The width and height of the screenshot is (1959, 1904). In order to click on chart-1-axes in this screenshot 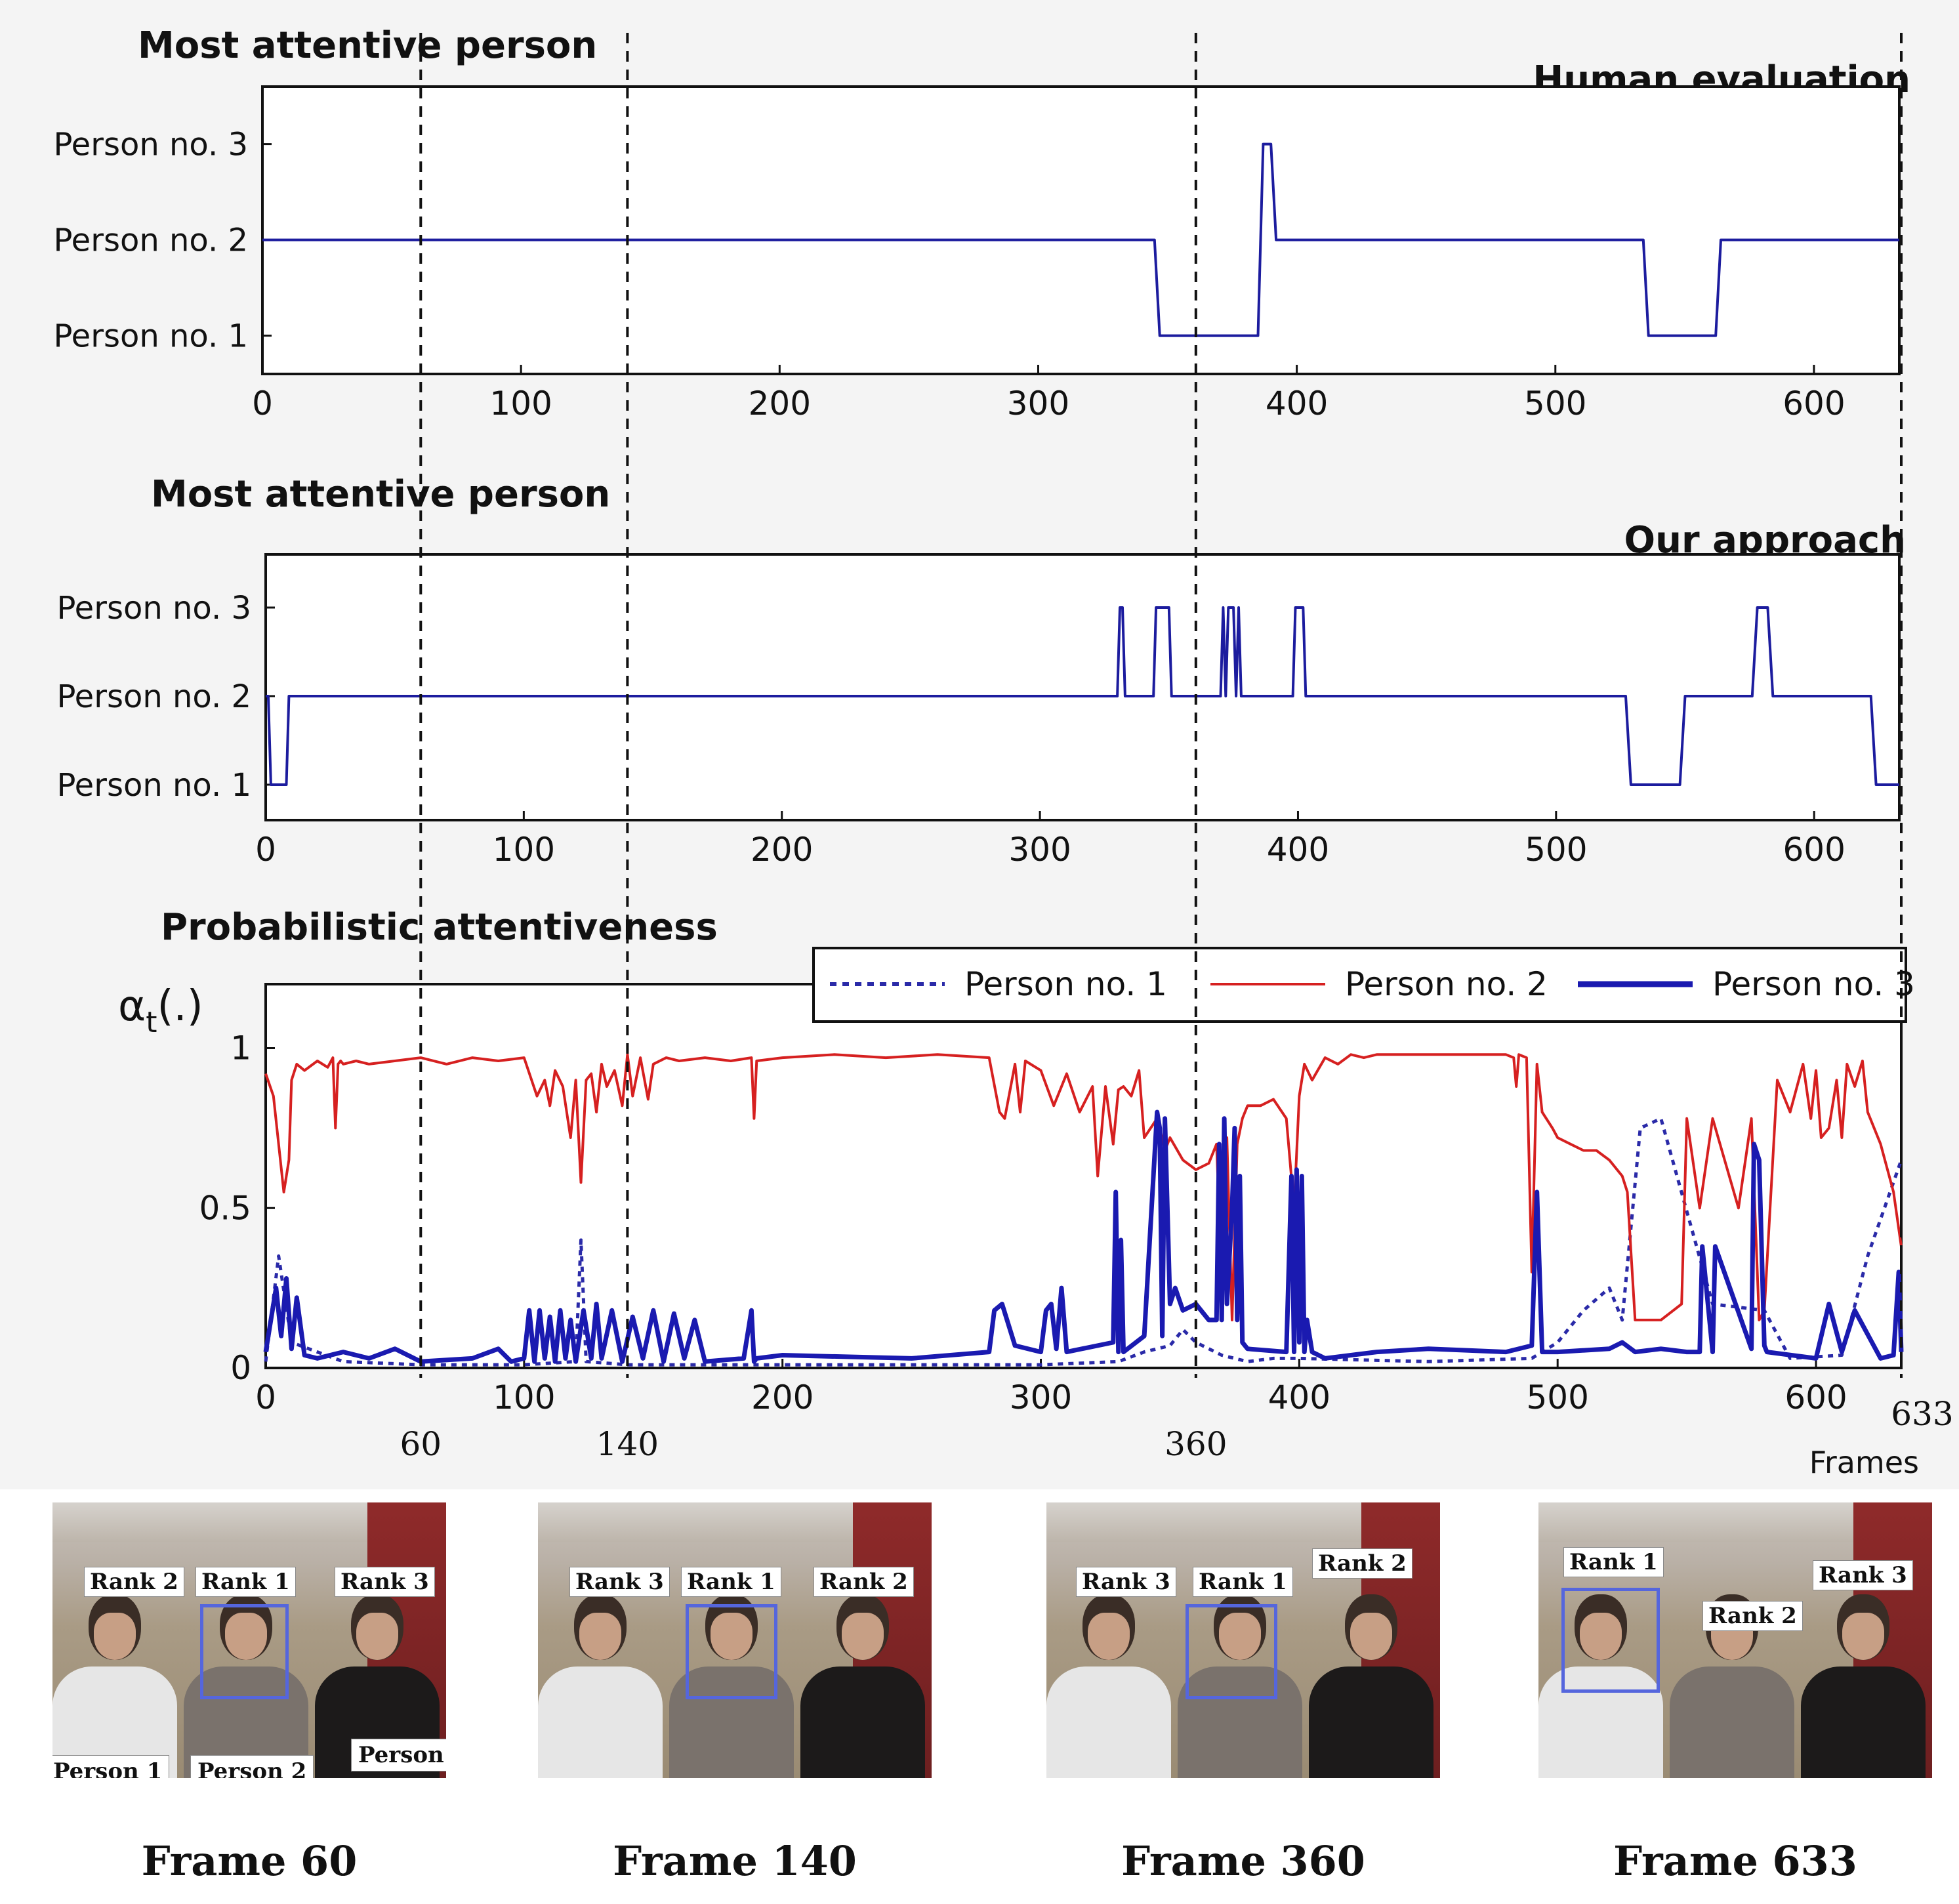, I will do `click(1081, 230)`.